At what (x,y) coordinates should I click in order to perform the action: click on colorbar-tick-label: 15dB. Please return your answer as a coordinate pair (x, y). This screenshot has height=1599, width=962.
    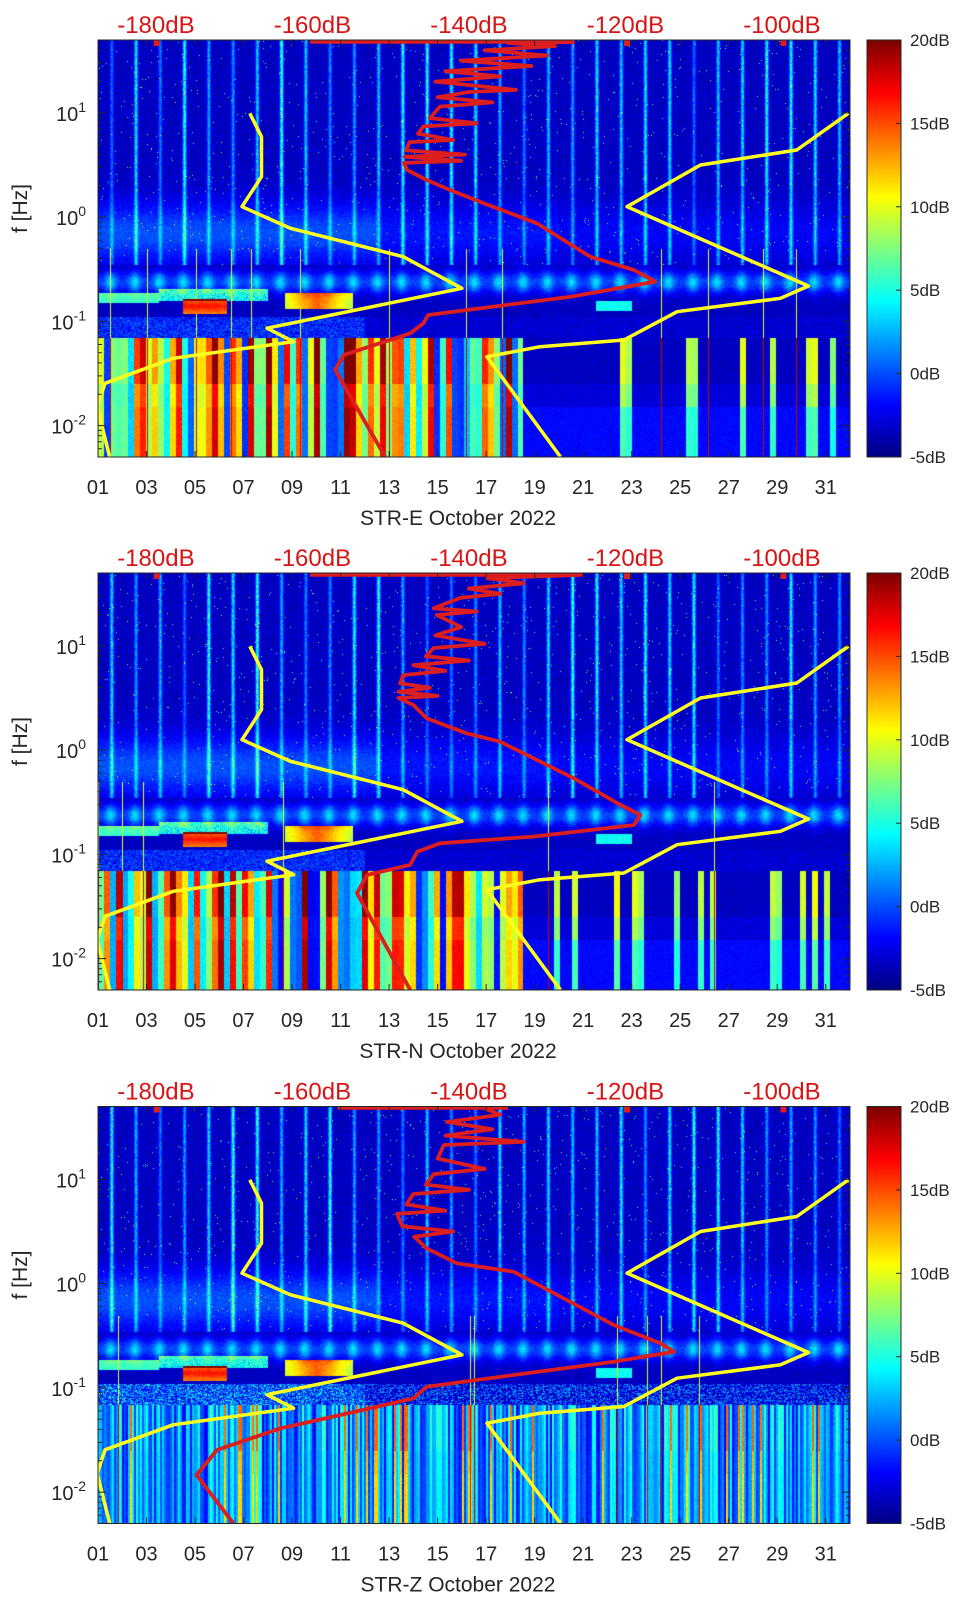
    Looking at the image, I should click on (930, 1190).